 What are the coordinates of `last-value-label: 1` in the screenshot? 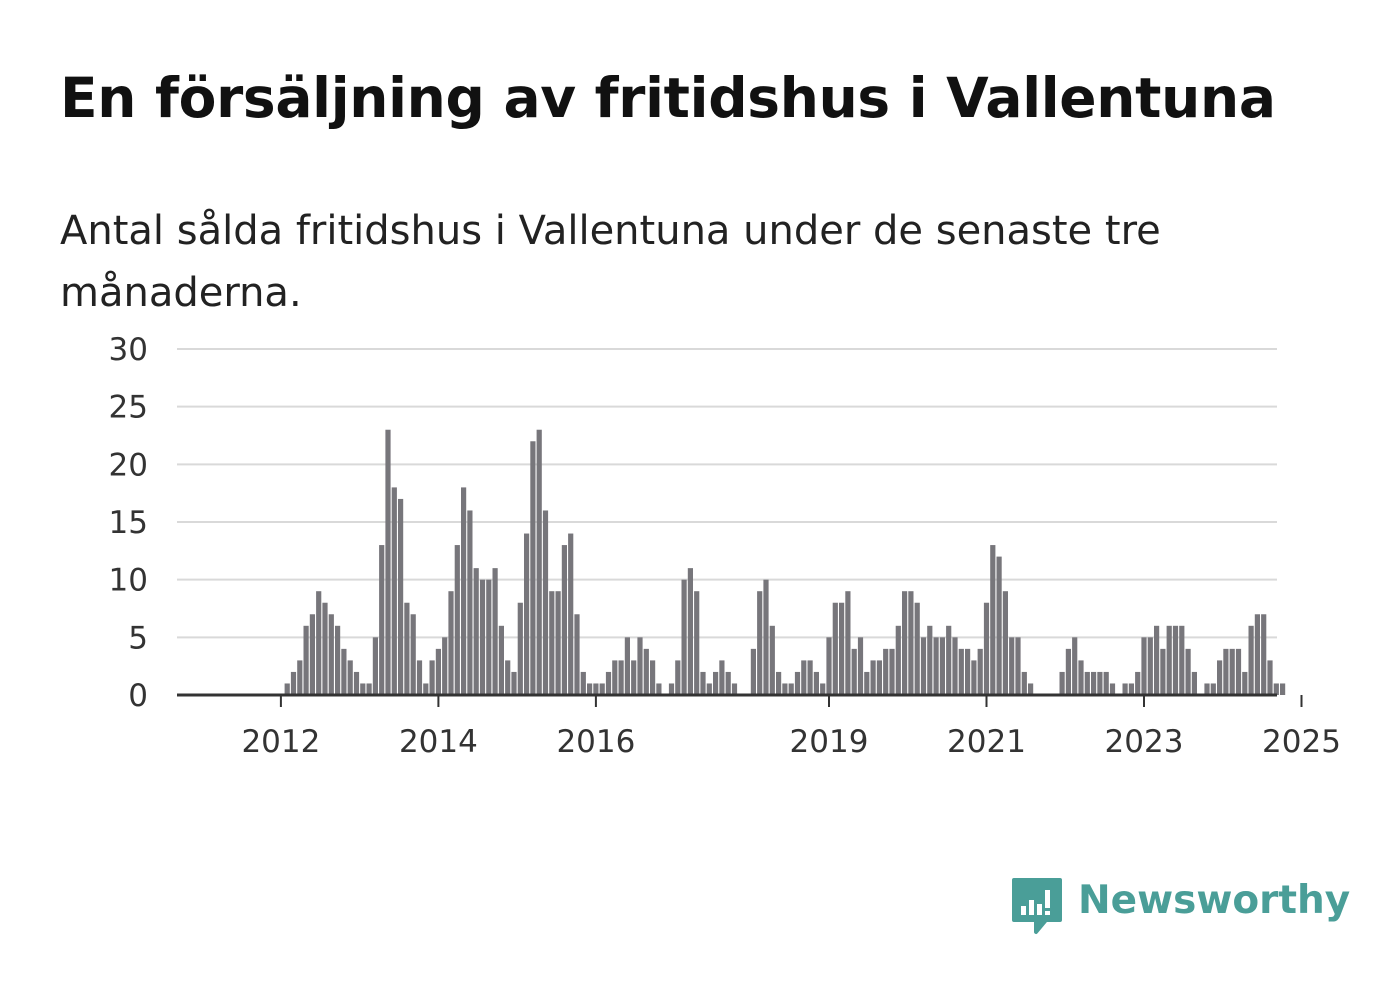 It's located at (1307, 324).